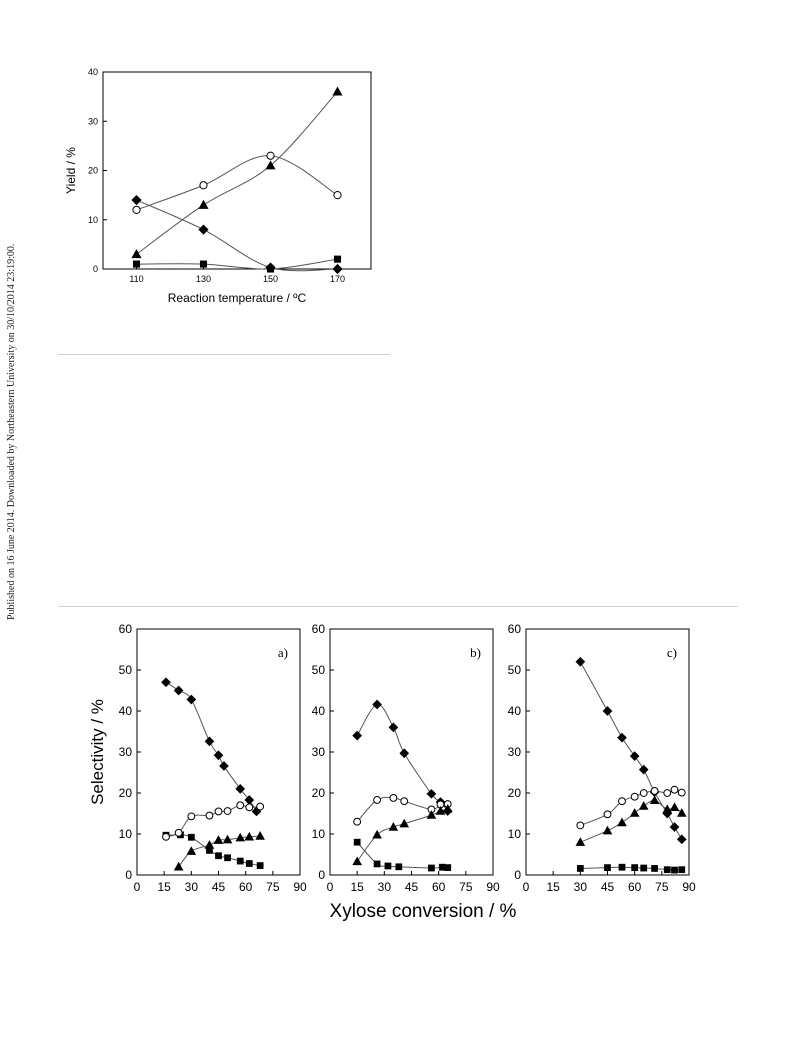  Describe the element at coordinates (237, 298) in the screenshot. I see `x-axis-label: Reaction temperature / ºC` at that location.